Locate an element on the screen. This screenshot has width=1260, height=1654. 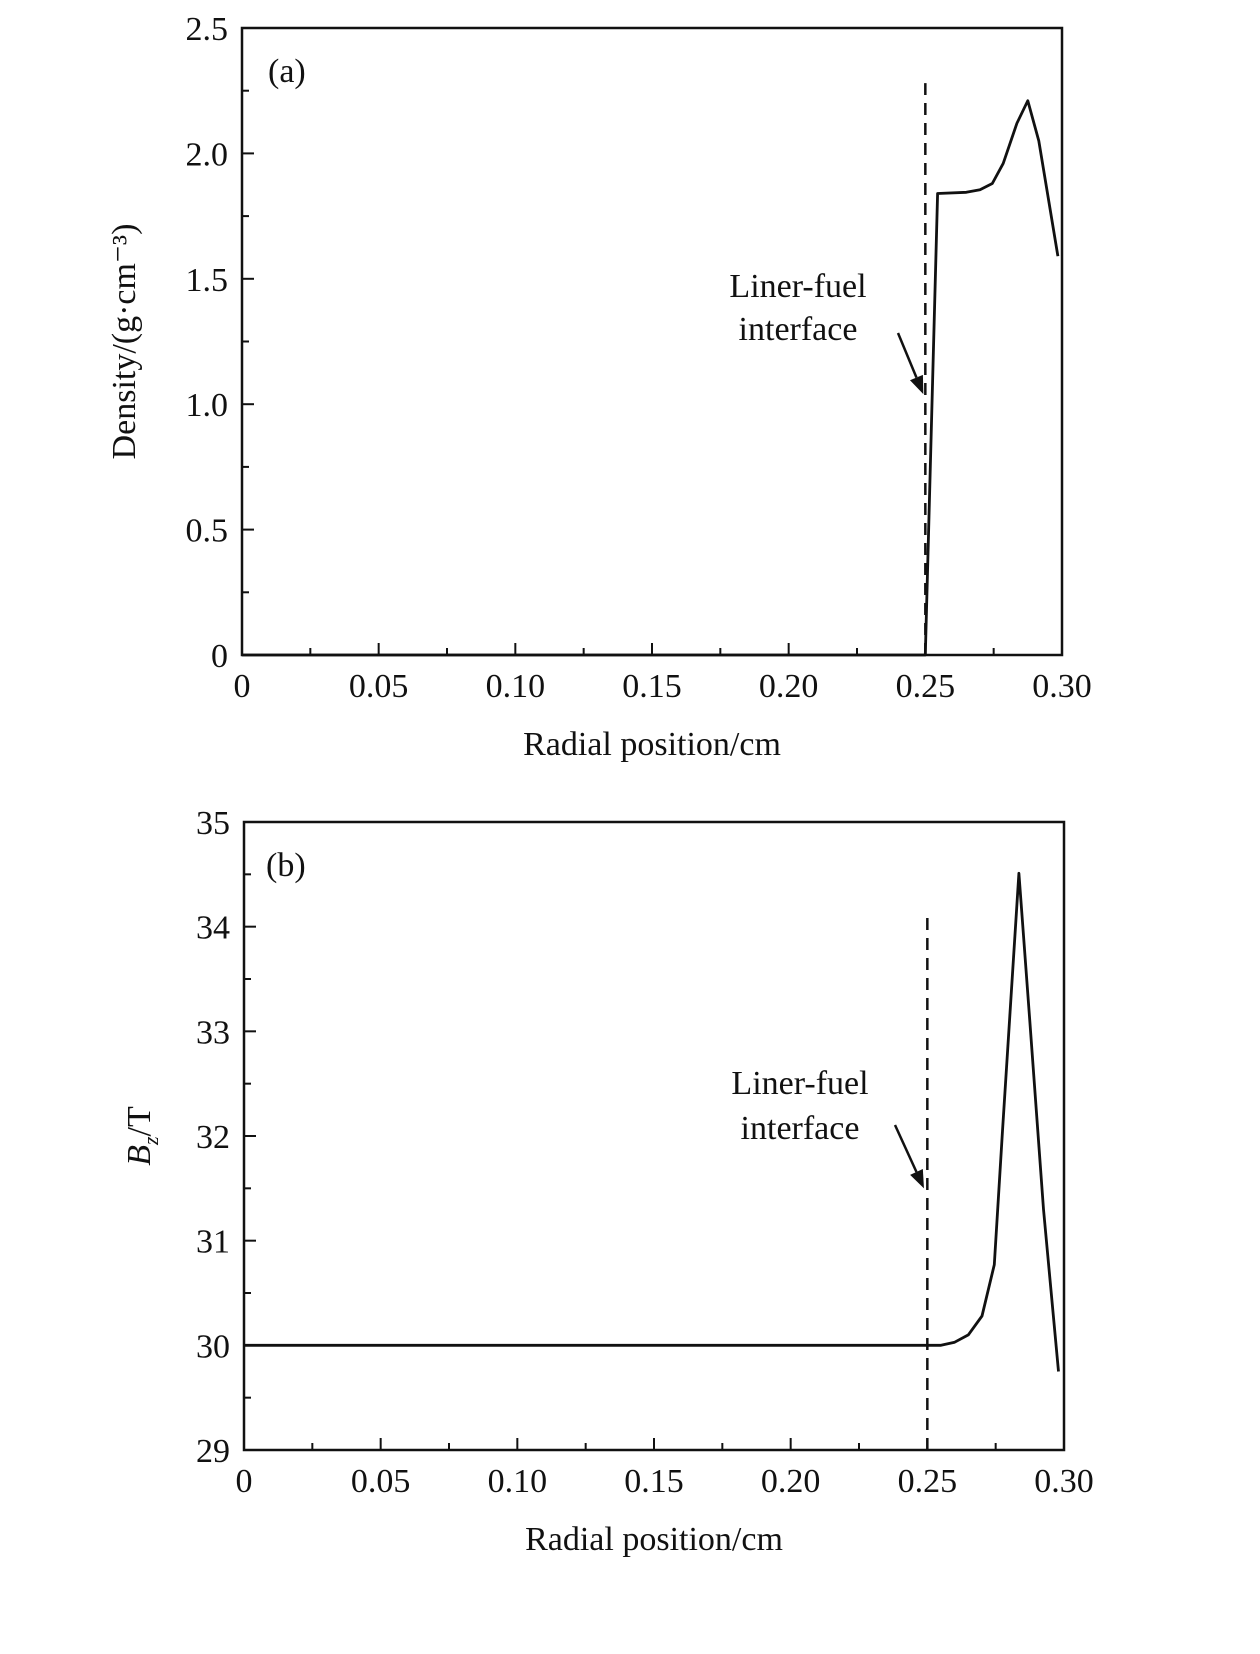
y-tick-label: 30 is located at coordinates (213, 1346).